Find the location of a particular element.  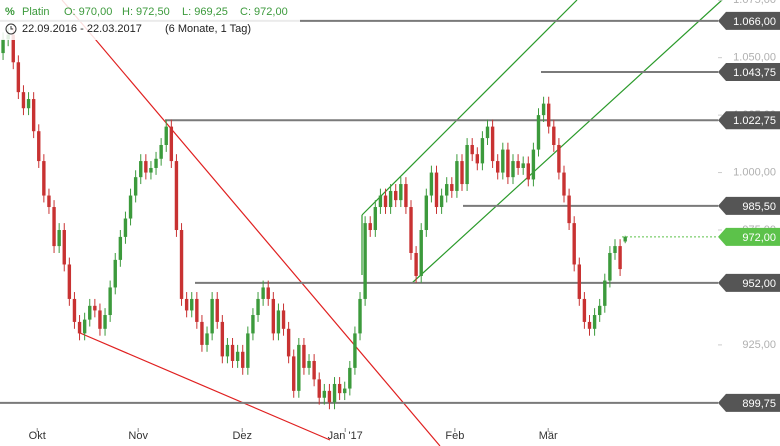

x-tick-label: Nov is located at coordinates (138, 436).